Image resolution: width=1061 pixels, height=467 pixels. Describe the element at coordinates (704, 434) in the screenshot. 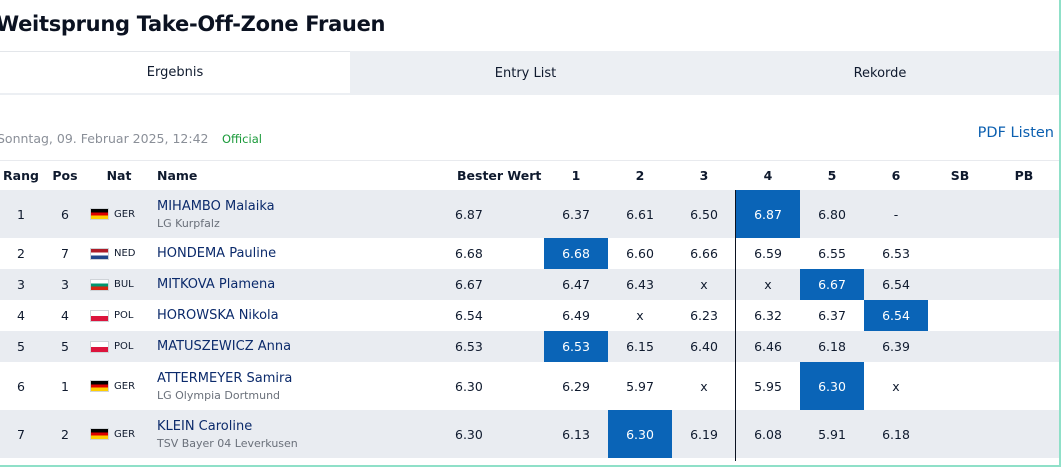

I see `attempt-3-cell: 6.19` at that location.